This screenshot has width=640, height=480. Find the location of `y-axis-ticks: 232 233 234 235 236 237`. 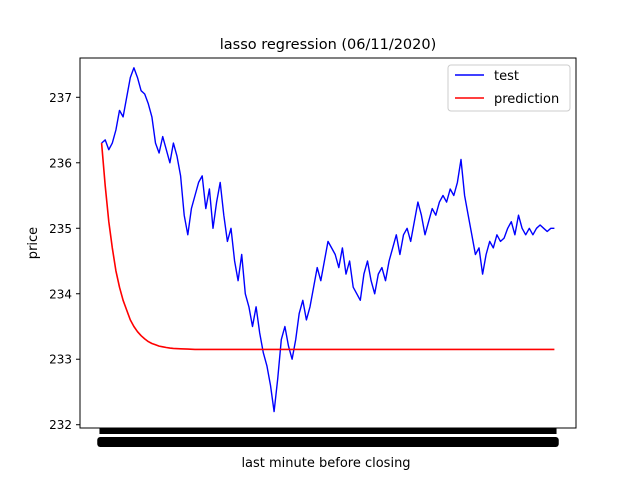

y-axis-ticks: 232 233 234 235 236 237 is located at coordinates (64, 261).